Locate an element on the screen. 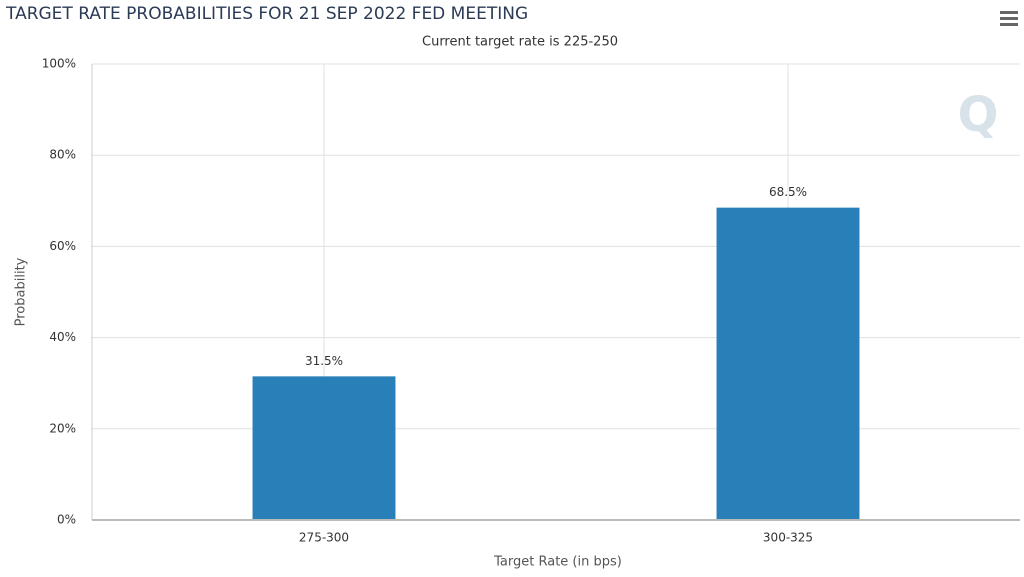 This screenshot has height=577, width=1024. y-tick-label: 80% is located at coordinates (62, 155).